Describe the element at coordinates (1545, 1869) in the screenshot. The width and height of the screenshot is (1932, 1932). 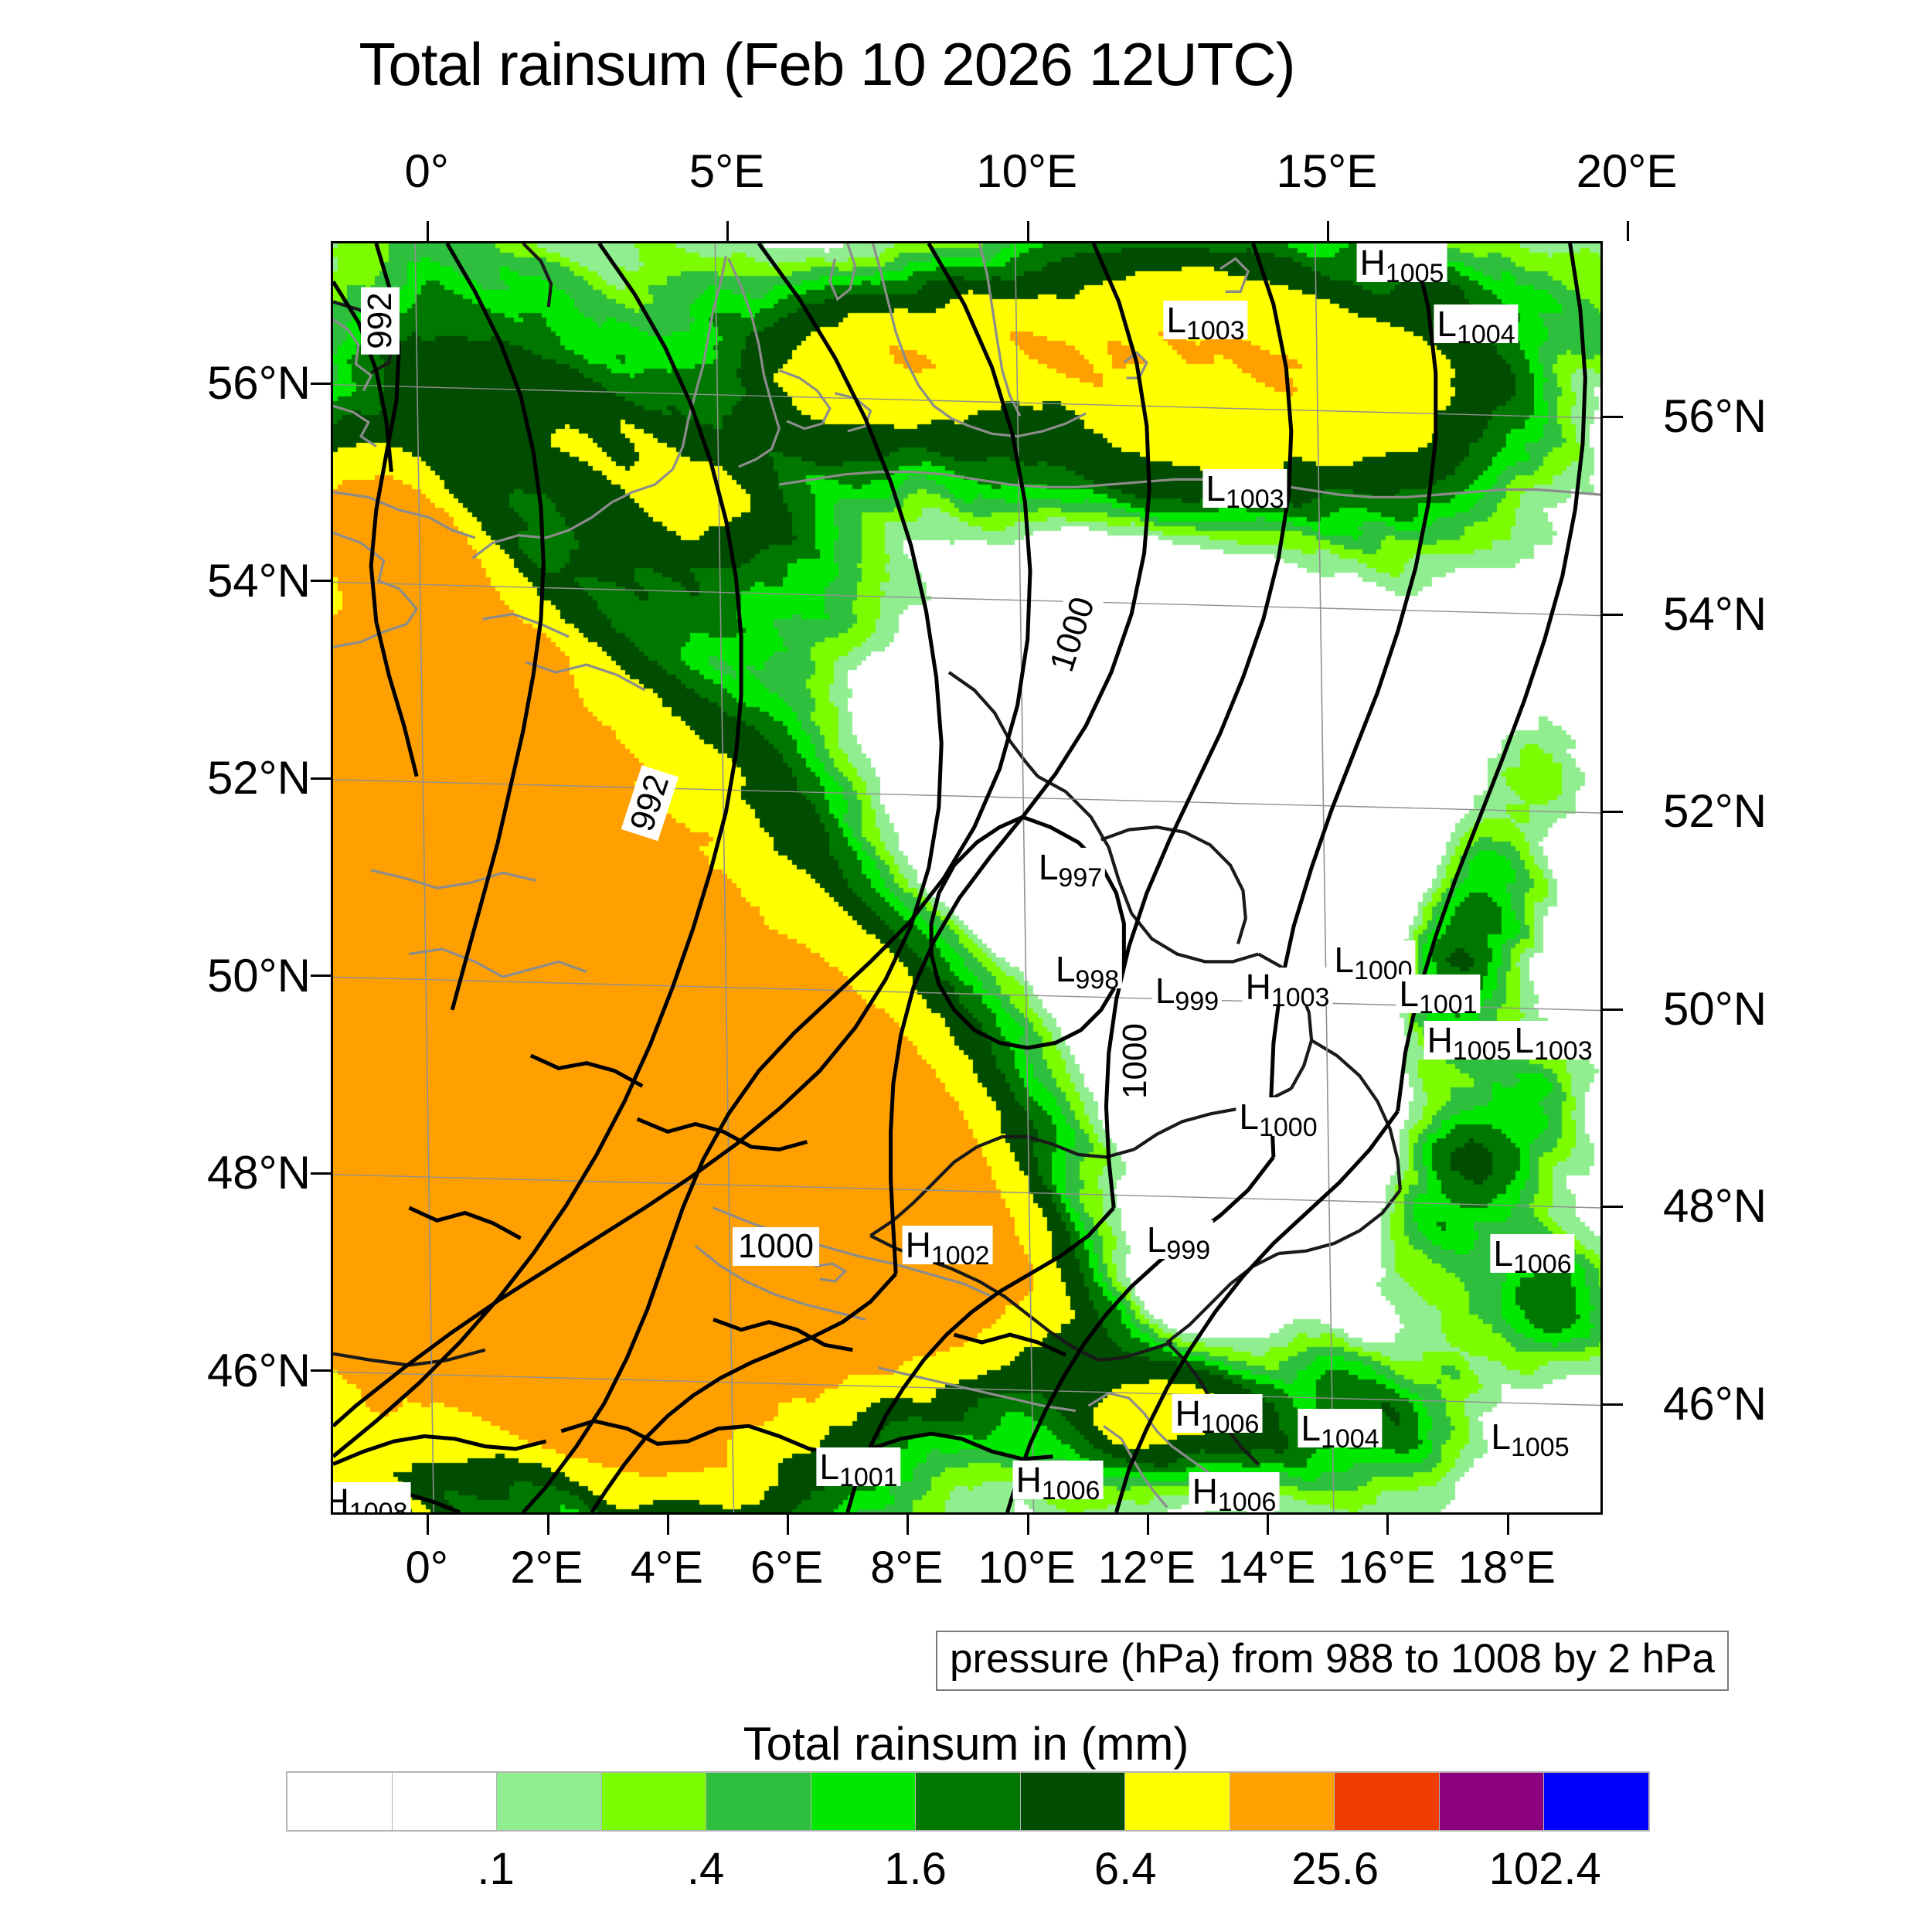
I see `colorbar-tick-label: 102.4` at that location.